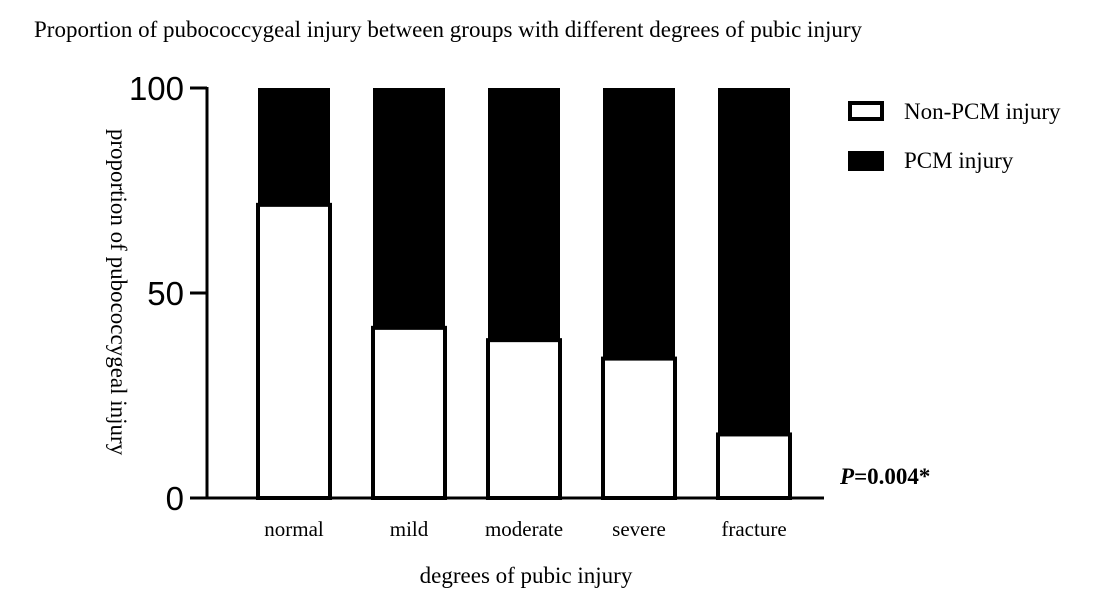 The width and height of the screenshot is (1106, 607). I want to click on bar-mild-non-pcm, so click(409, 412).